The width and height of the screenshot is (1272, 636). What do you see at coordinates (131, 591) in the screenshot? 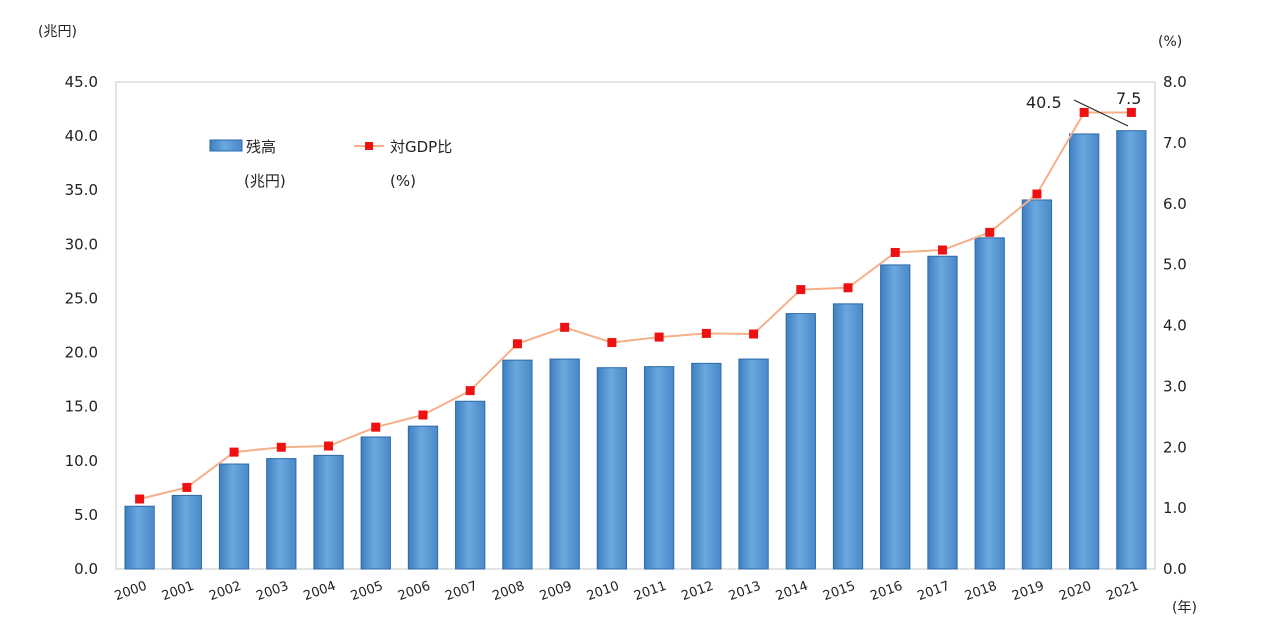
I see `x-tick-label: 2000` at bounding box center [131, 591].